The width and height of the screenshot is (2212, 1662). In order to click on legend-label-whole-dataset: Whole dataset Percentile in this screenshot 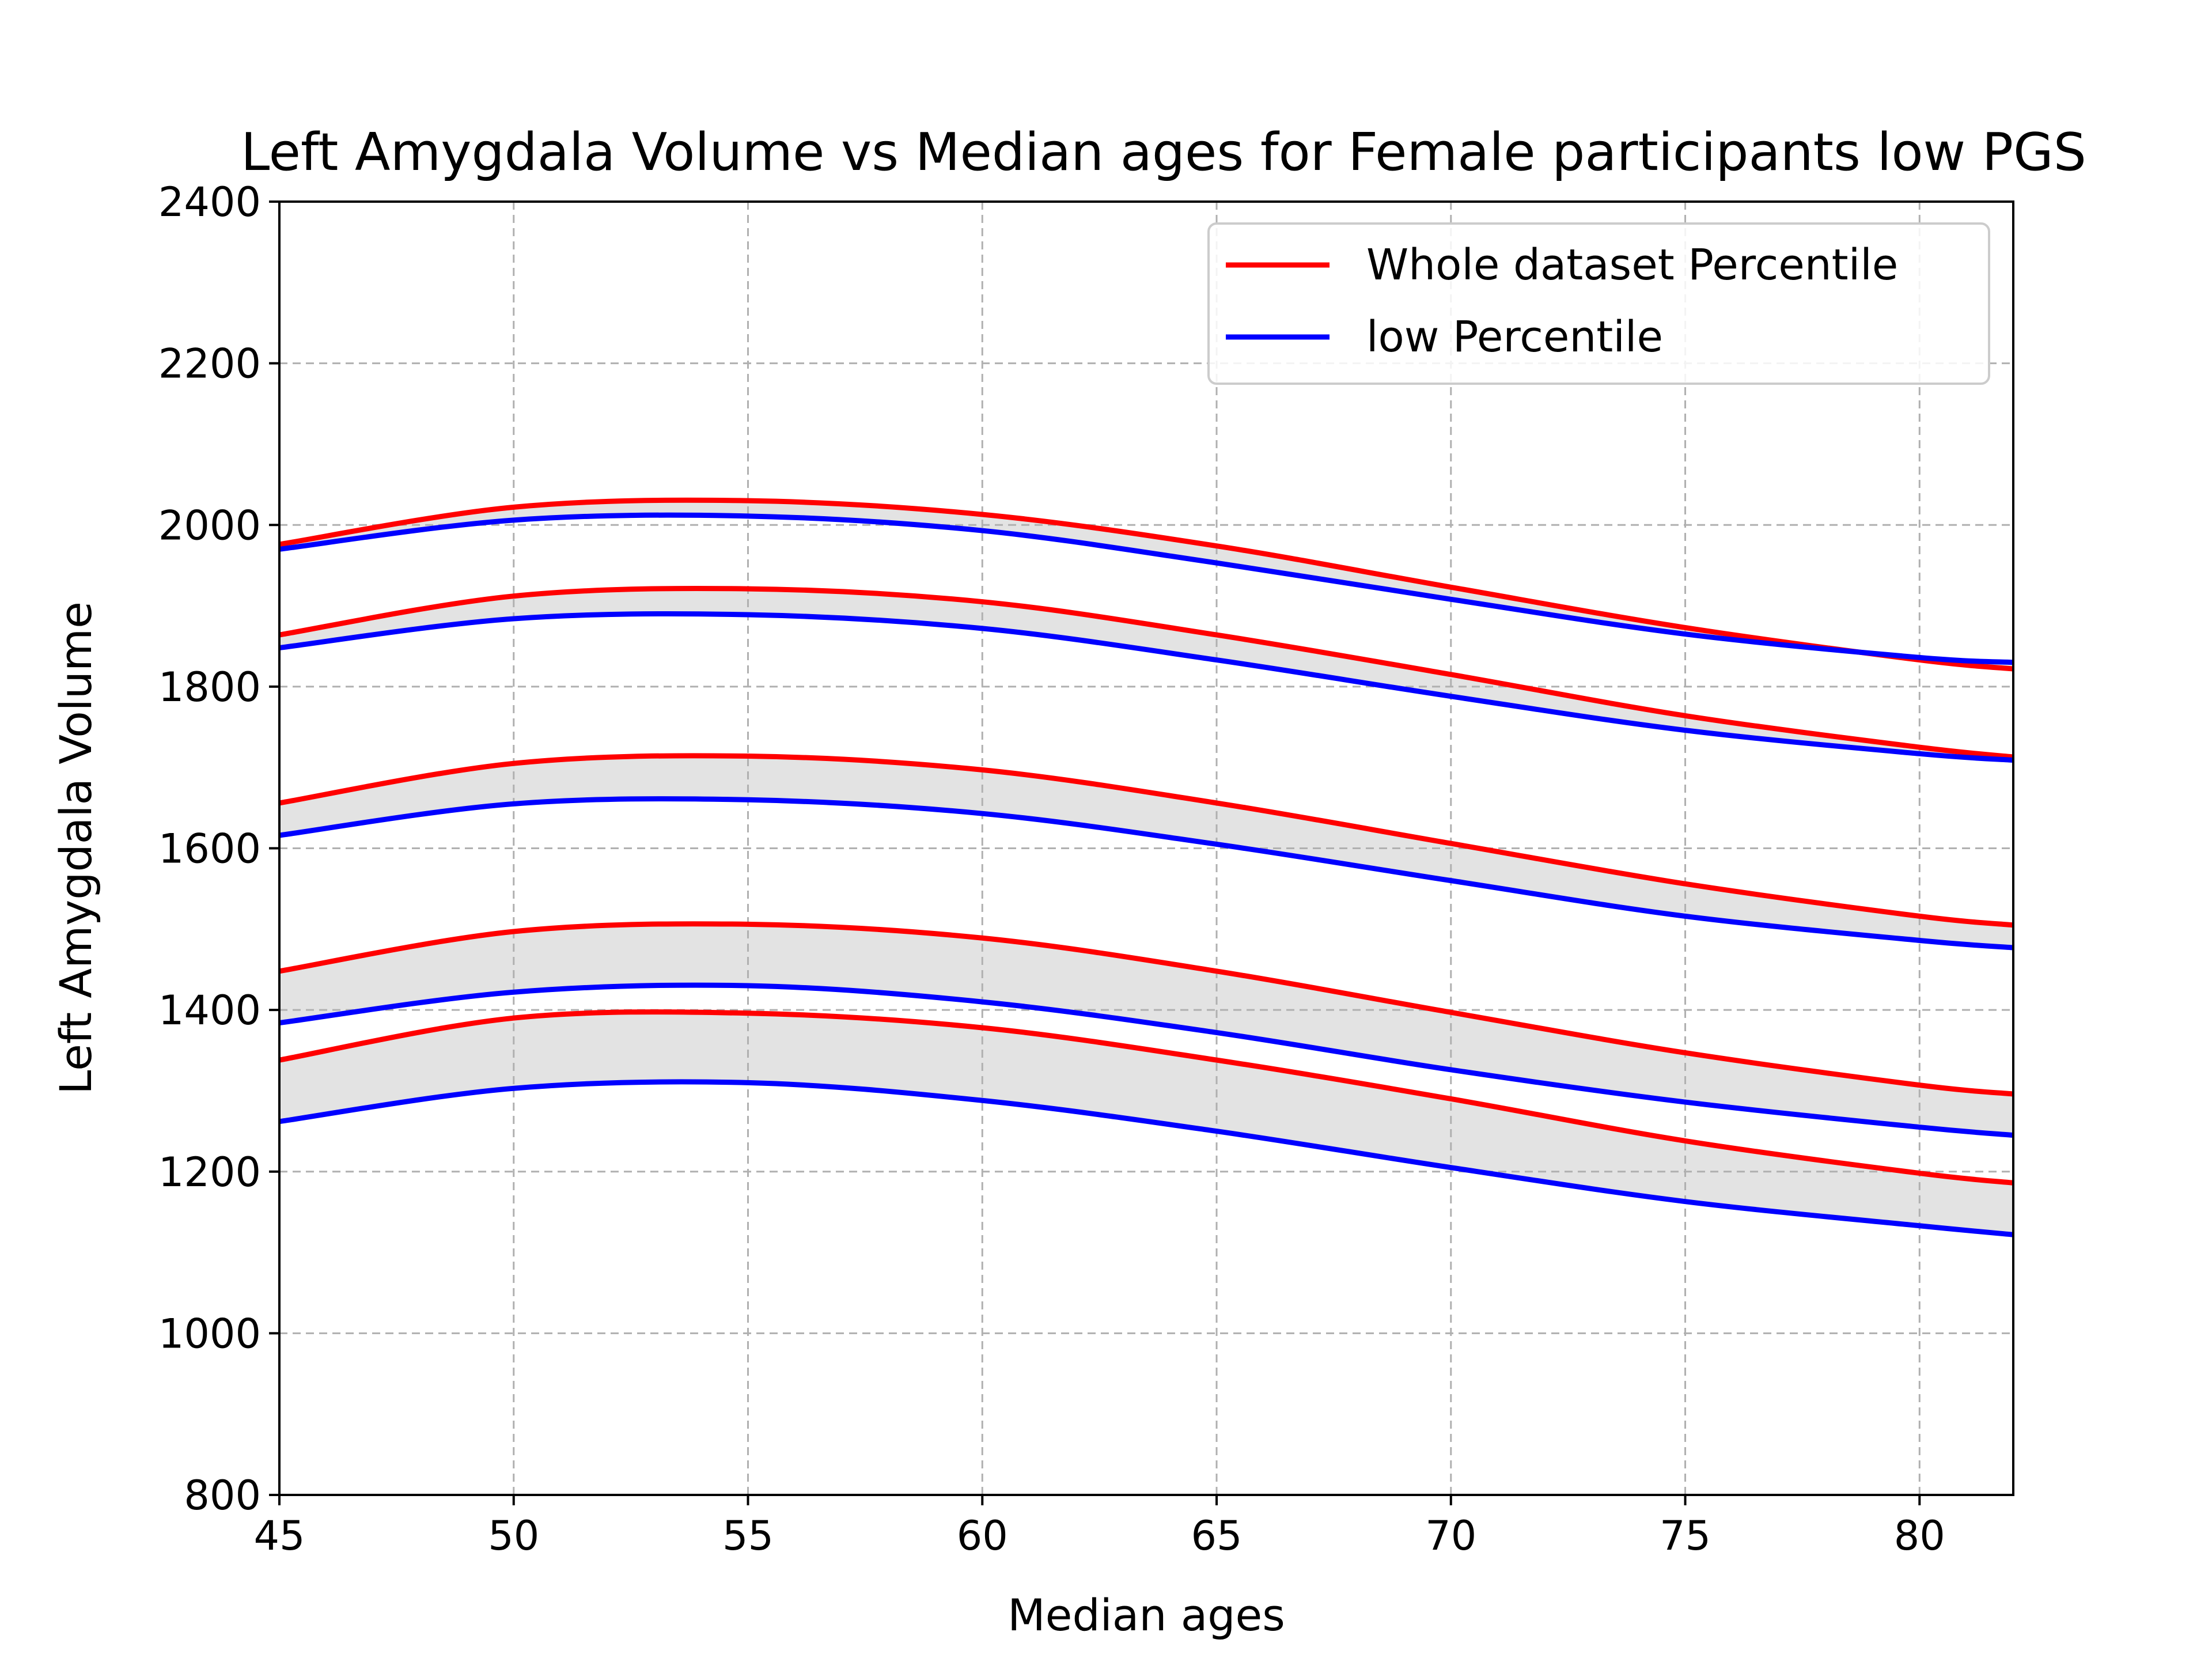, I will do `click(1632, 265)`.